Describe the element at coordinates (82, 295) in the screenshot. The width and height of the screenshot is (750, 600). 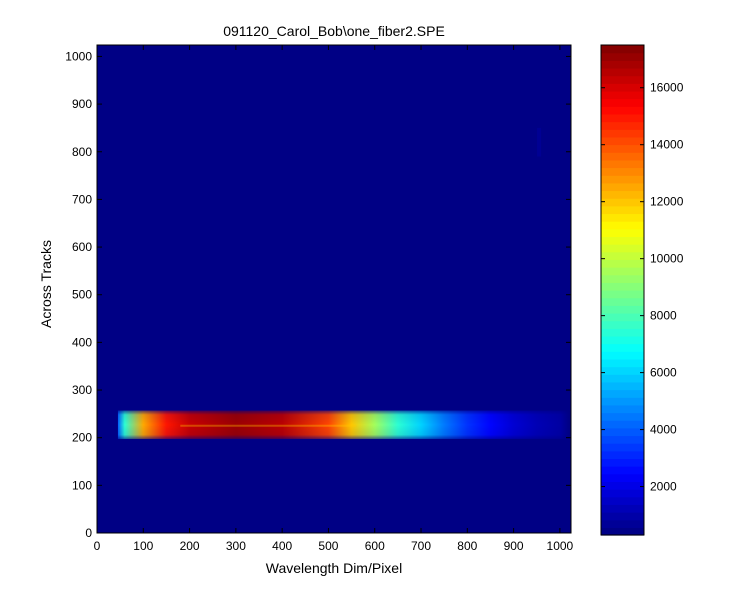
I see `y-tick-label: 500` at that location.